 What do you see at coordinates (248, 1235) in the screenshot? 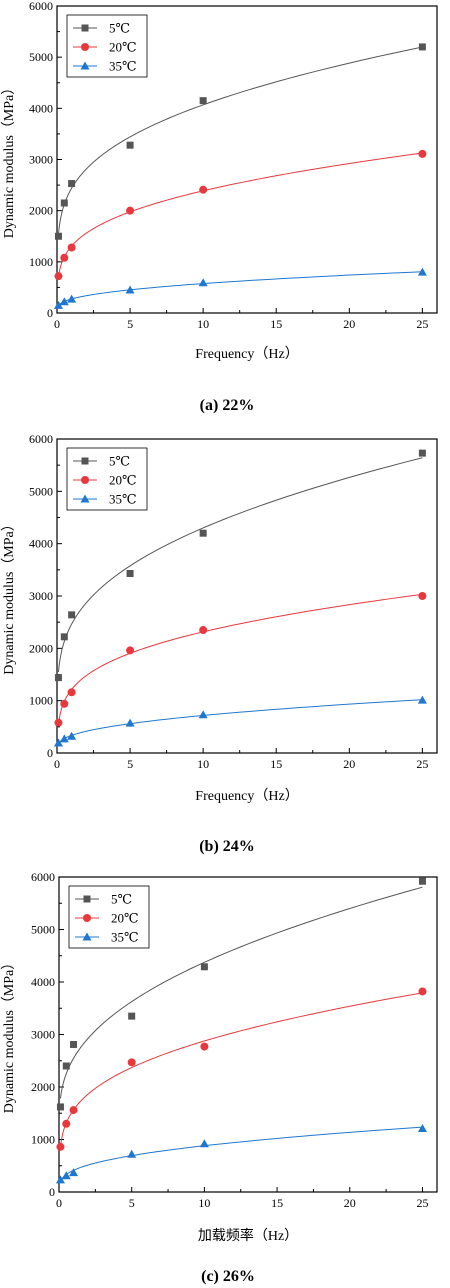
I see `x-axis-title: 加载频率（Hz）` at bounding box center [248, 1235].